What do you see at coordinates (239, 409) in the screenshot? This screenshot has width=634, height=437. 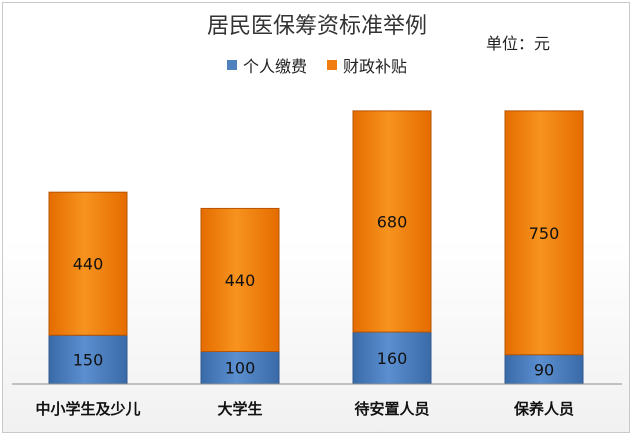 I see `category-label-1: 大学生` at bounding box center [239, 409].